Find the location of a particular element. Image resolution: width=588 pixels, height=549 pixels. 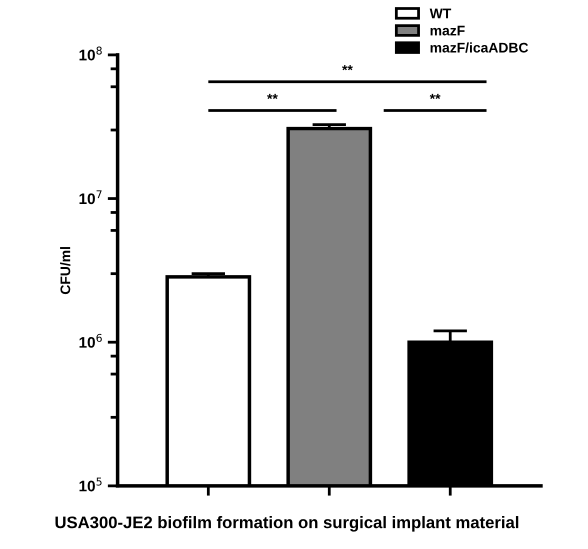

y-tick-label: 10$^{5}$ is located at coordinates (91, 485).